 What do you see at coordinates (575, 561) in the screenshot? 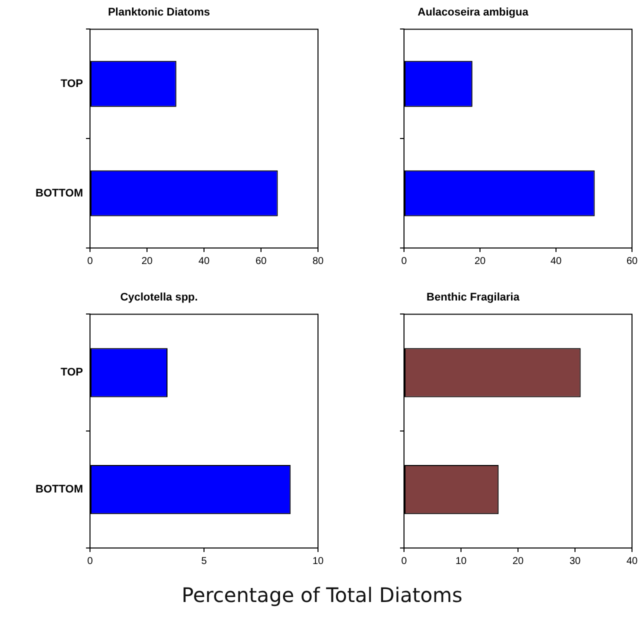
I see `x-tick-label: 30` at bounding box center [575, 561].